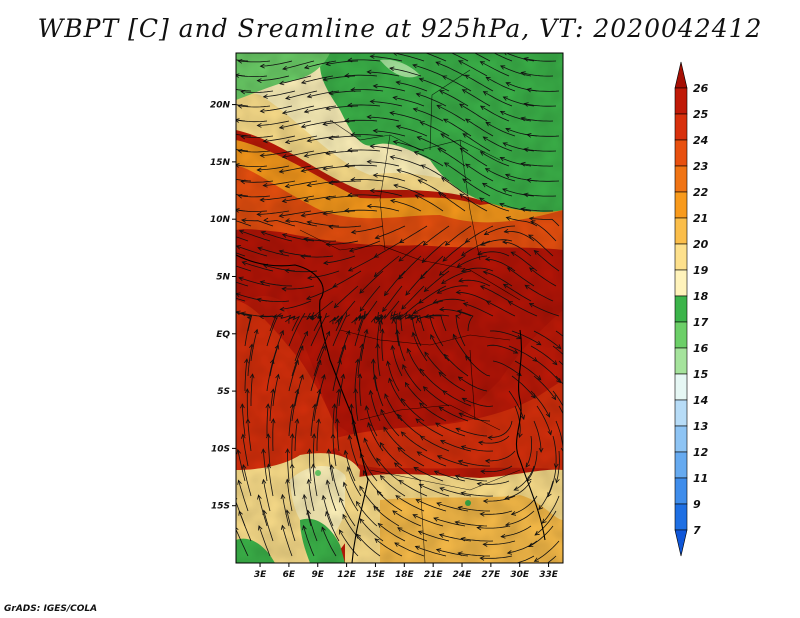  Describe the element at coordinates (681, 75) in the screenshot. I see `colorbar-cap-top` at that location.